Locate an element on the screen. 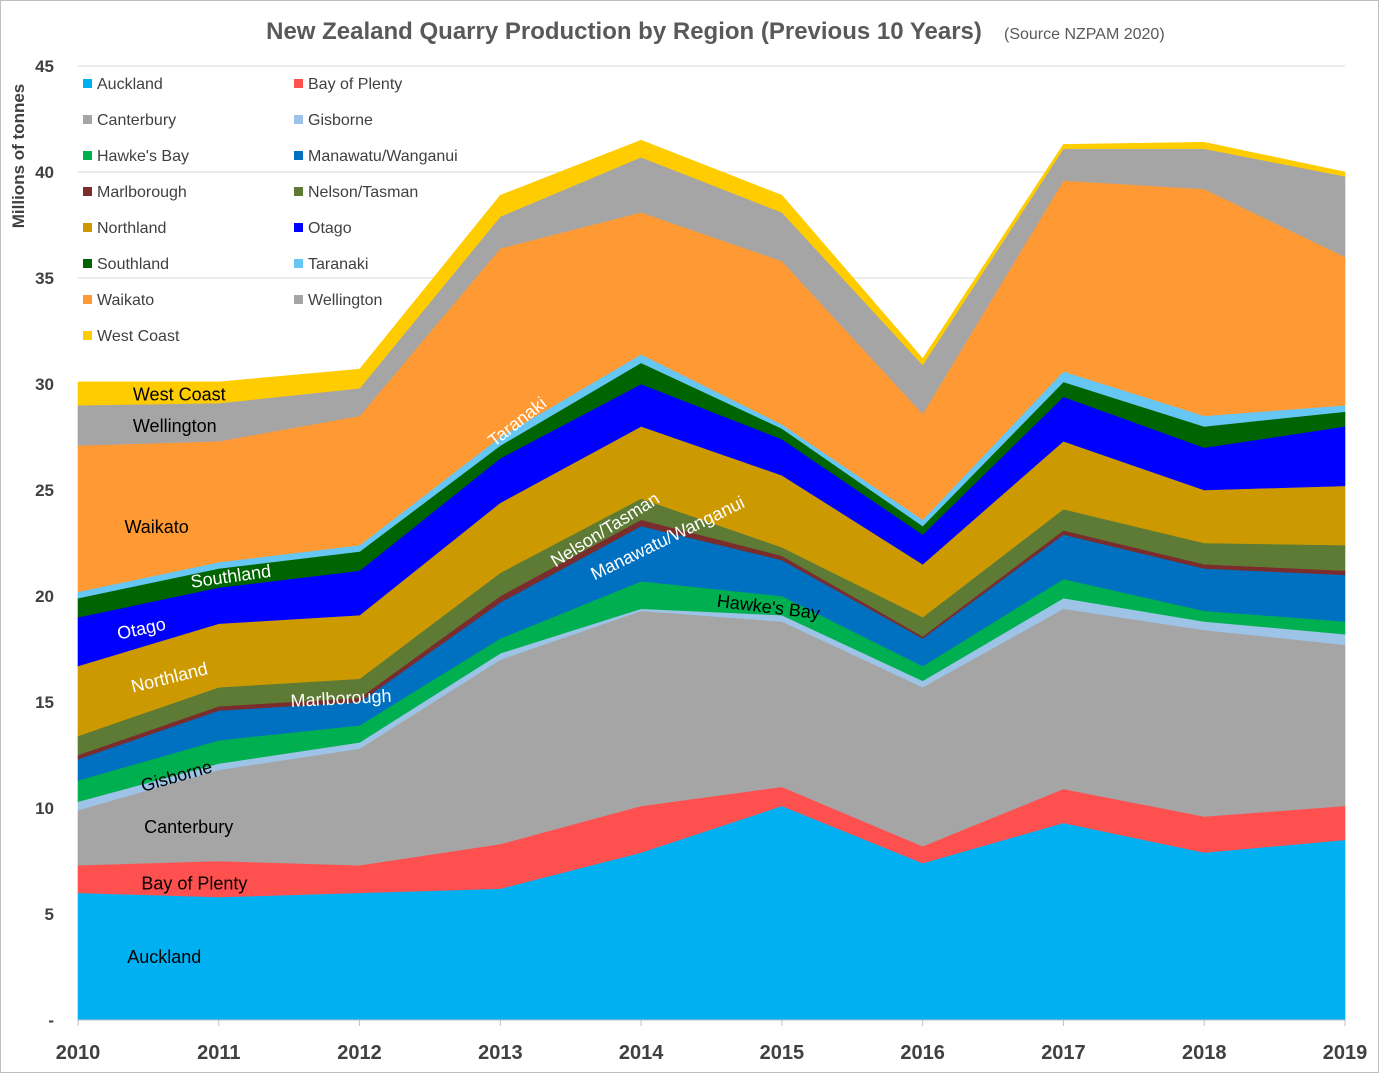  legend-swatch-wellington is located at coordinates (298, 299).